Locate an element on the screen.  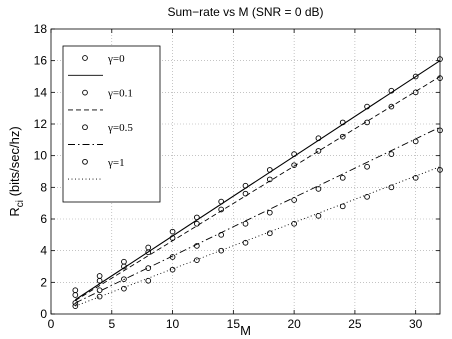
x-tick-label: 25 is located at coordinates (355, 324).